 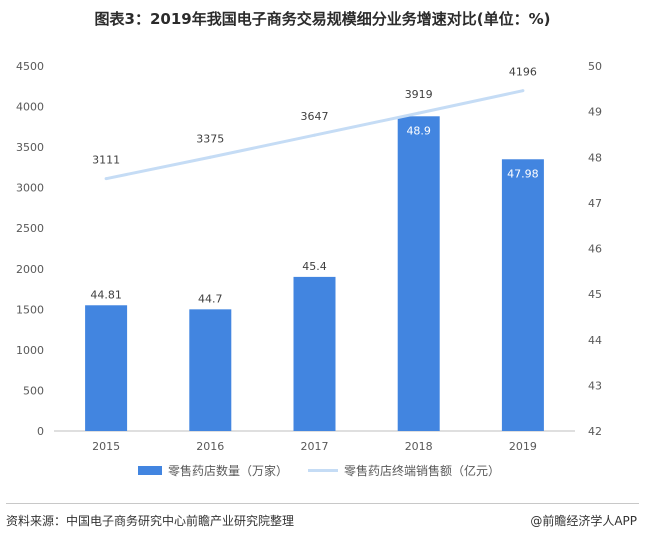 What do you see at coordinates (595, 112) in the screenshot?
I see `y-right-tick-label: 49` at bounding box center [595, 112].